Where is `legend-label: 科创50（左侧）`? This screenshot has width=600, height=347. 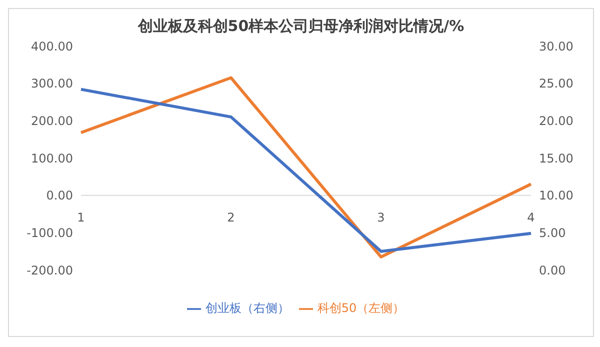 legend-label: 科创50（左侧） is located at coordinates (361, 308).